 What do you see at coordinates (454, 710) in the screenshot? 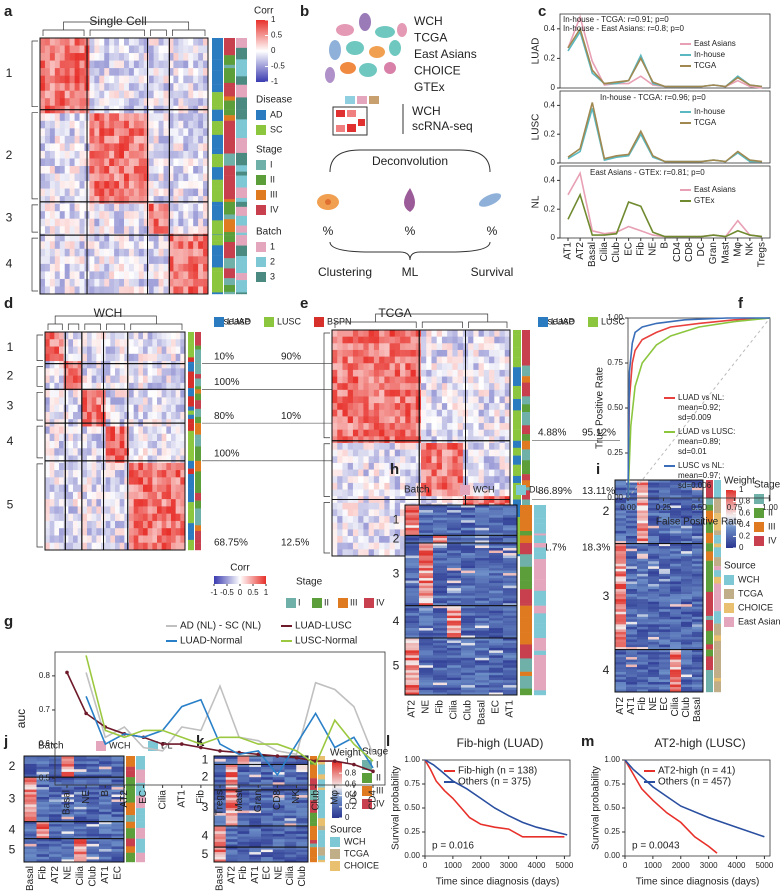
I see `column-label: Cilia` at bounding box center [454, 710].